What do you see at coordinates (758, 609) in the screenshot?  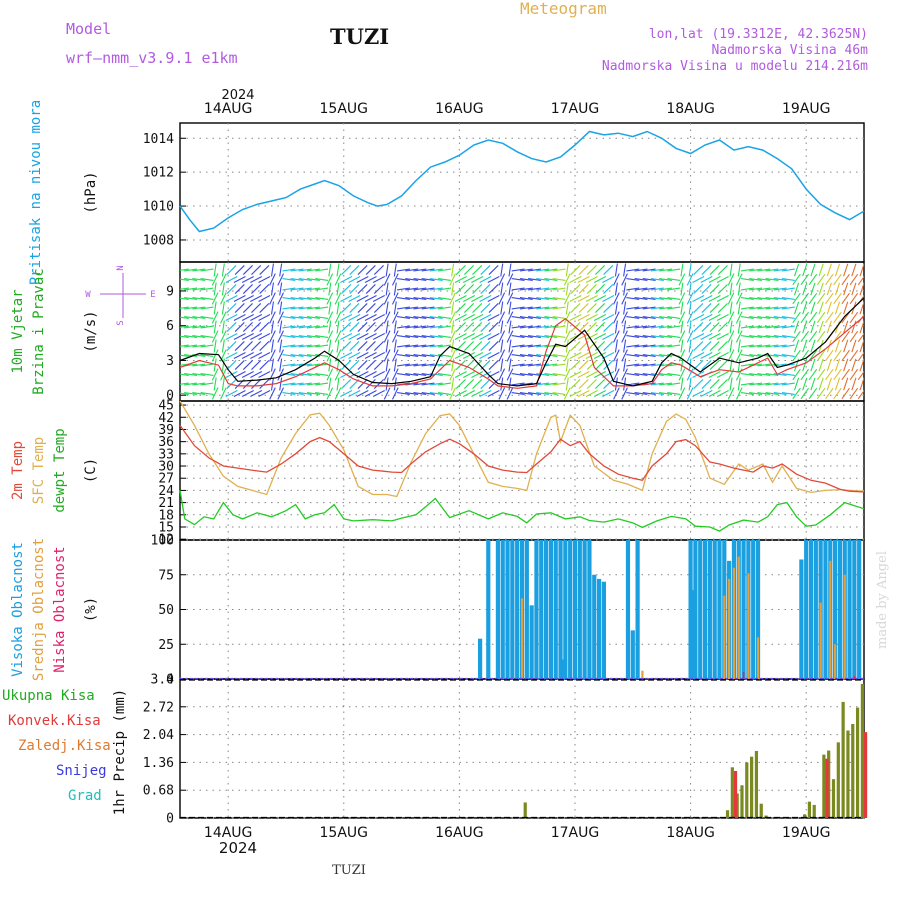 I see `high-cloud-bar` at bounding box center [758, 609].